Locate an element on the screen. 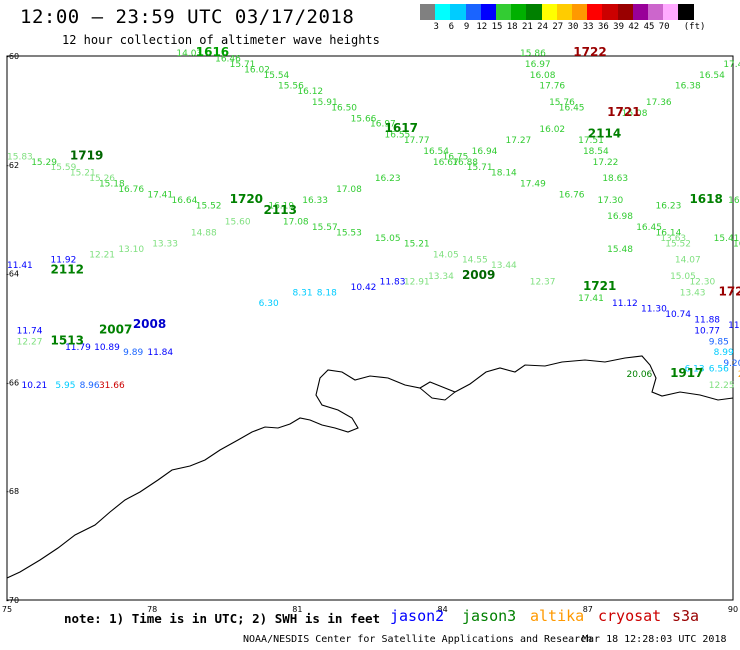 Image resolution: width=740 pixels, height=650 pixels. wave-height-value: 18.54 is located at coordinates (596, 152).